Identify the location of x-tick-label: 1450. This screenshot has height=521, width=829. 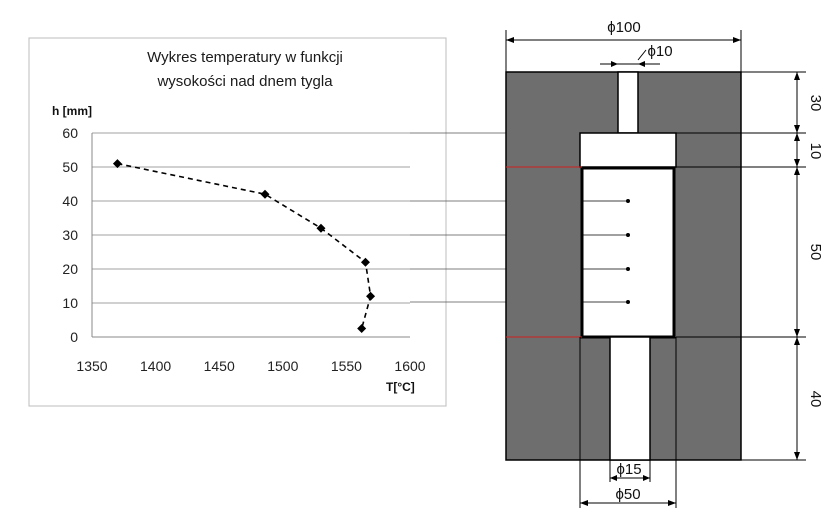
(219, 366).